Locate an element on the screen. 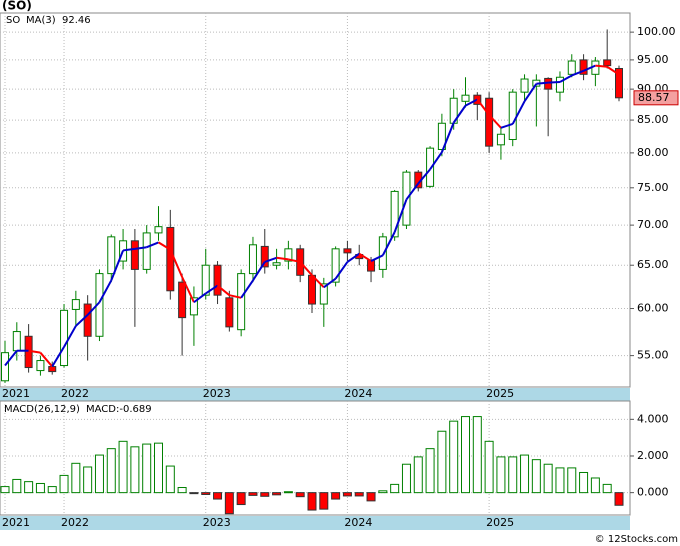  x-tick-label: 2021 is located at coordinates (16, 522).